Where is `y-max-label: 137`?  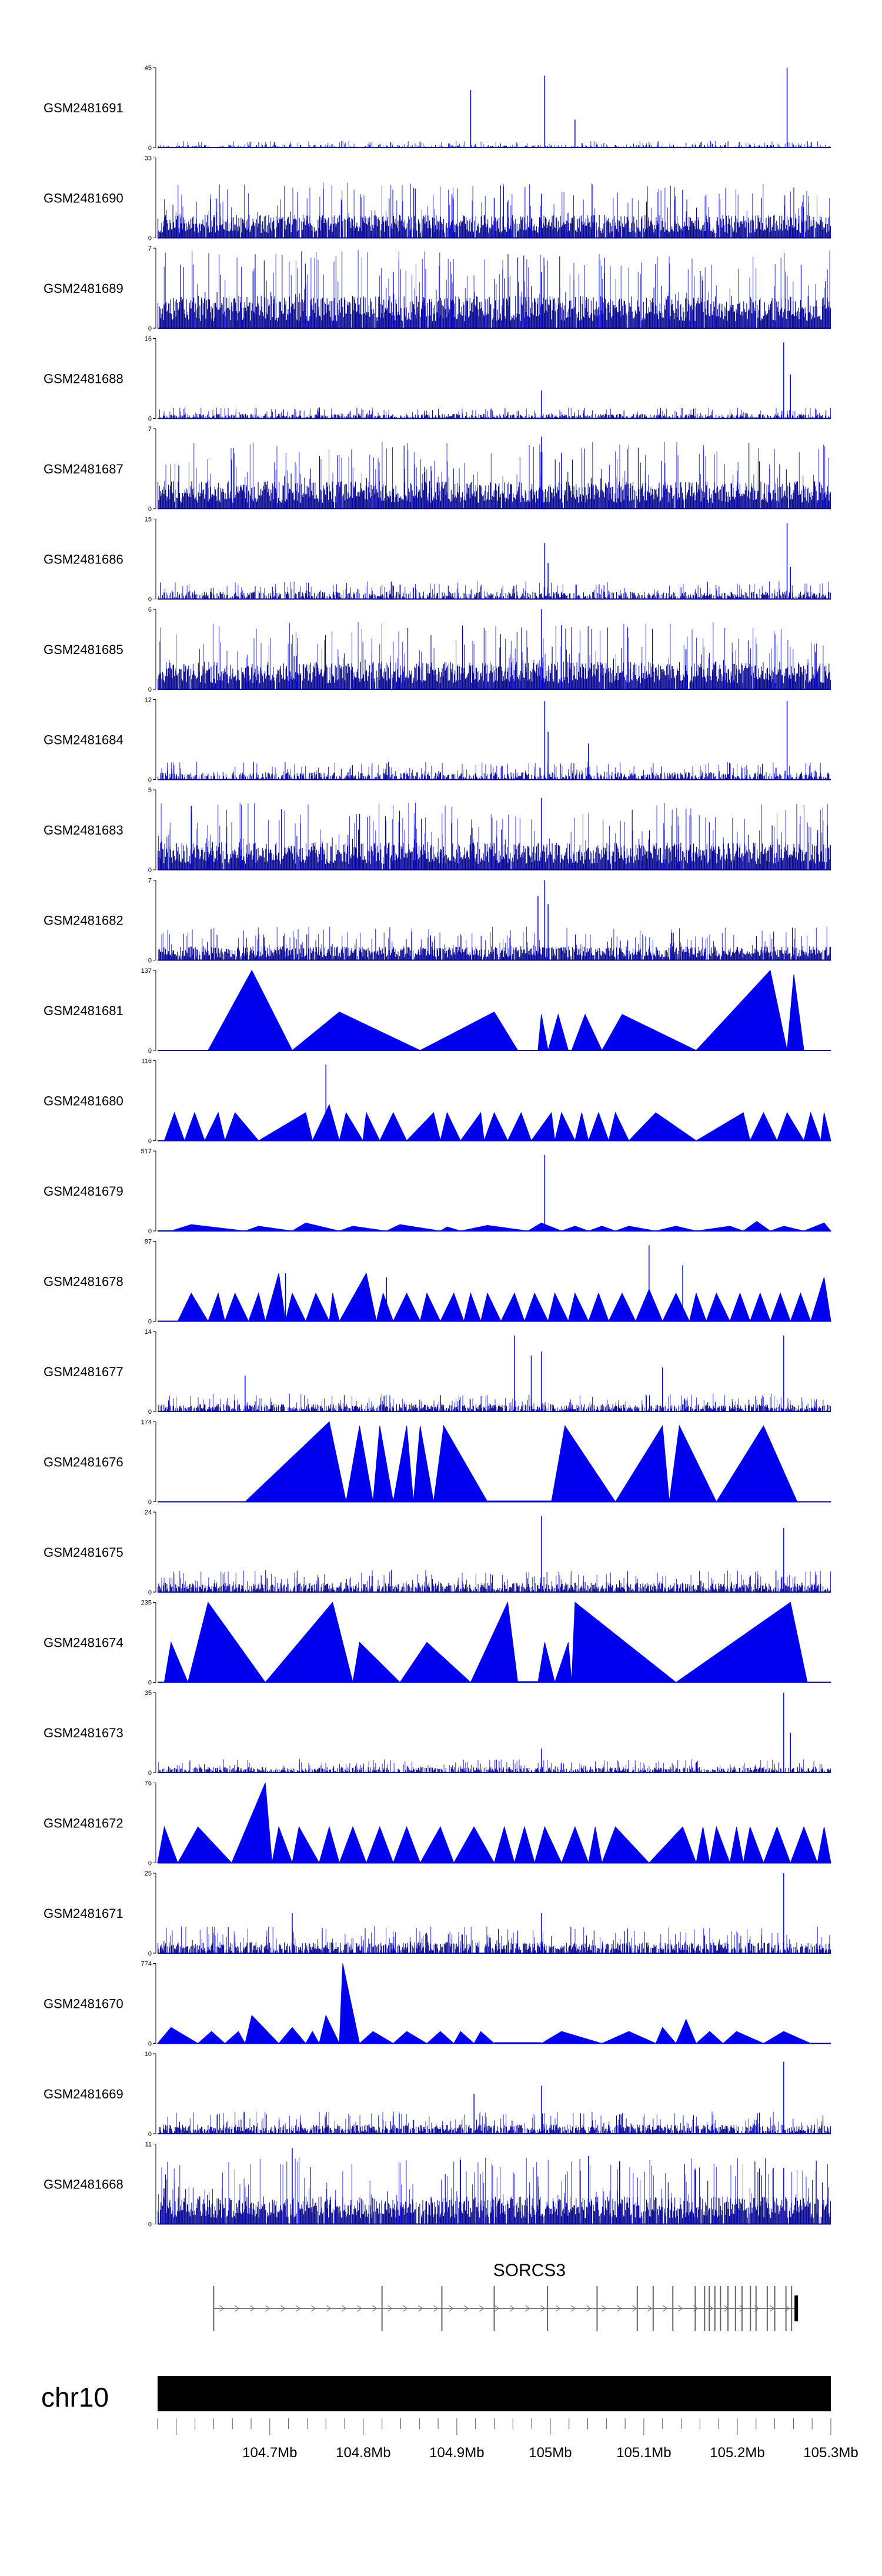 y-max-label: 137 is located at coordinates (146, 971).